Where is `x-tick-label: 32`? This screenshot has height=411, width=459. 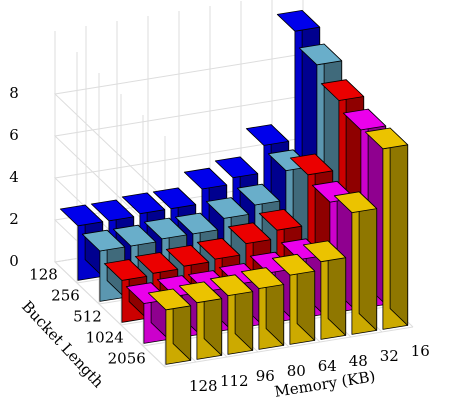 x-tick-label: 32 is located at coordinates (389, 356).